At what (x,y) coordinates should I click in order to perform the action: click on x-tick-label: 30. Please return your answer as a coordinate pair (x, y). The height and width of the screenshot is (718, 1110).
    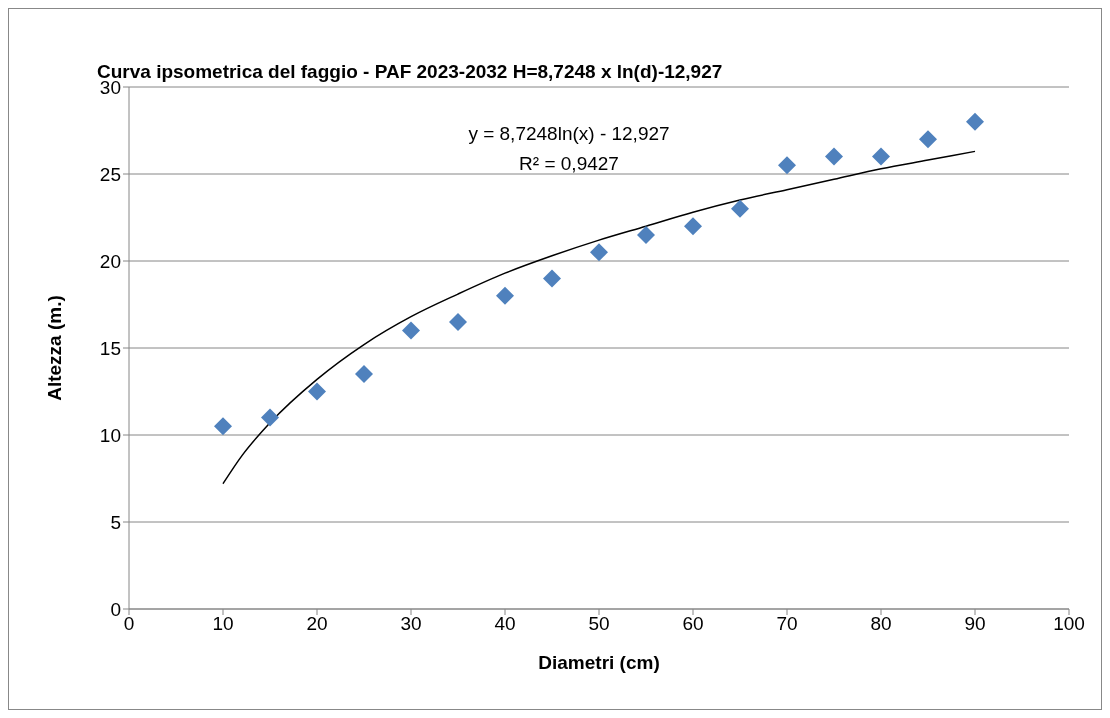
    Looking at the image, I should click on (411, 624).